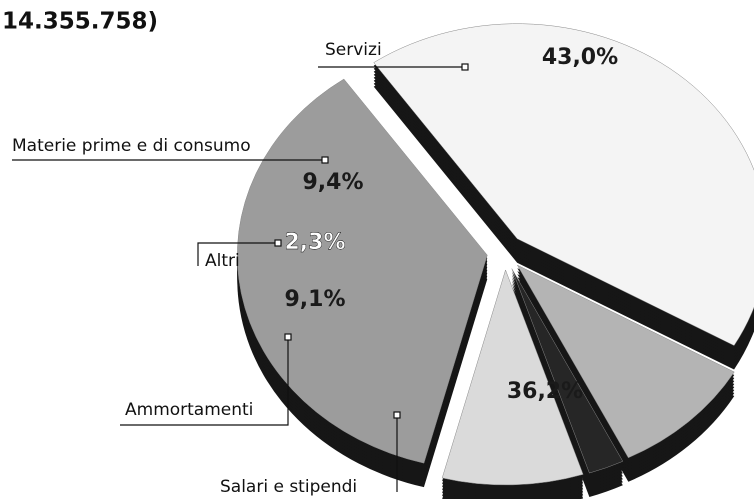 Image resolution: width=754 pixels, height=499 pixels. I want to click on value-label: 9,4%, so click(332, 182).